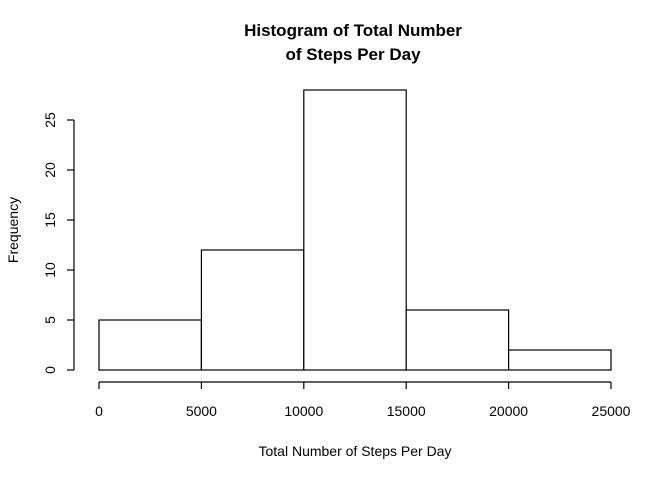 The width and height of the screenshot is (672, 480). I want to click on y-axis-label: Frequency, so click(13, 230).